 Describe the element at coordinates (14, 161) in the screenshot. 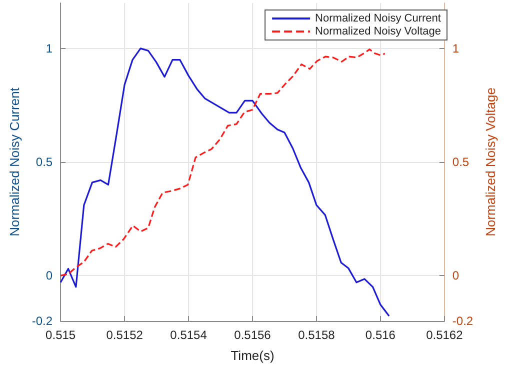

I see `y-axis-title: Normalized Noisy Current` at that location.